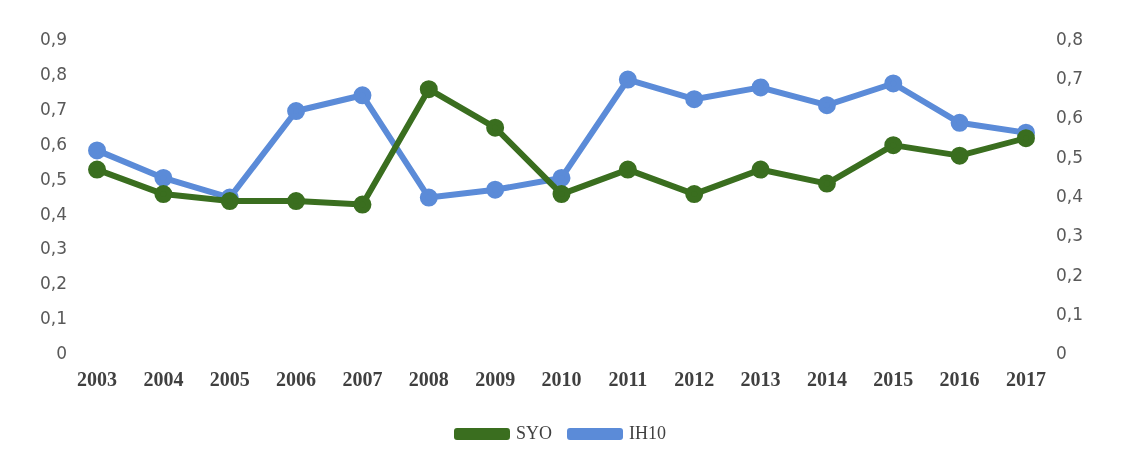 This screenshot has height=459, width=1123. What do you see at coordinates (53, 318) in the screenshot?
I see `y-tick-label: 0,1` at bounding box center [53, 318].